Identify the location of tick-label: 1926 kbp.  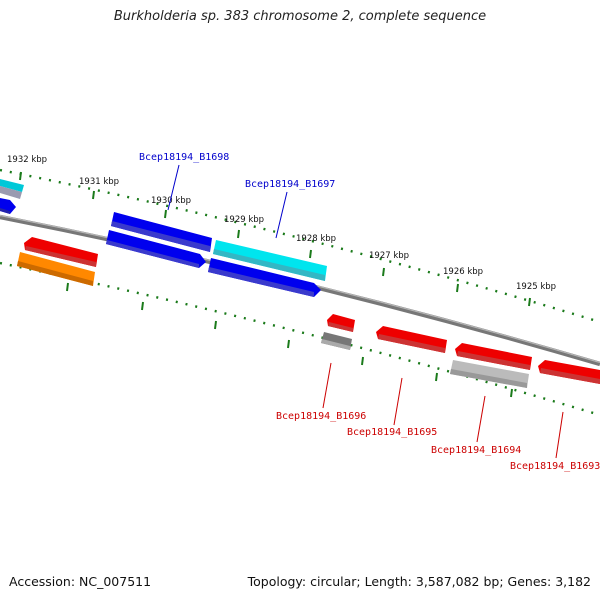
(463, 272).